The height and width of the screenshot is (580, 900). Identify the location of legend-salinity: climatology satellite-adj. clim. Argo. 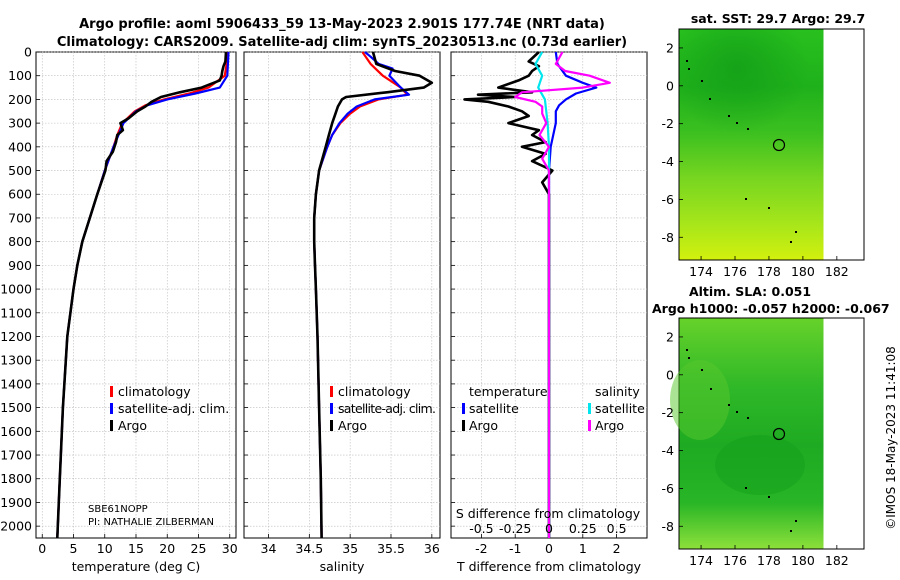
(383, 408).